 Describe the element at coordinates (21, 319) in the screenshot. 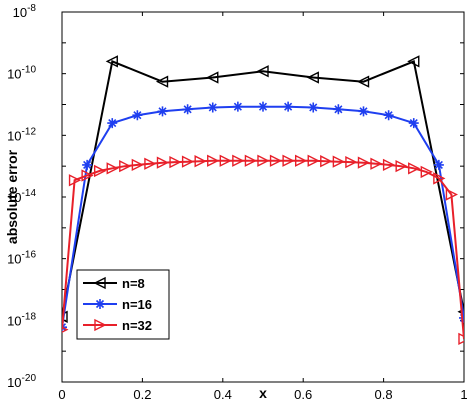

I see `y-tick-label: 10-18` at that location.